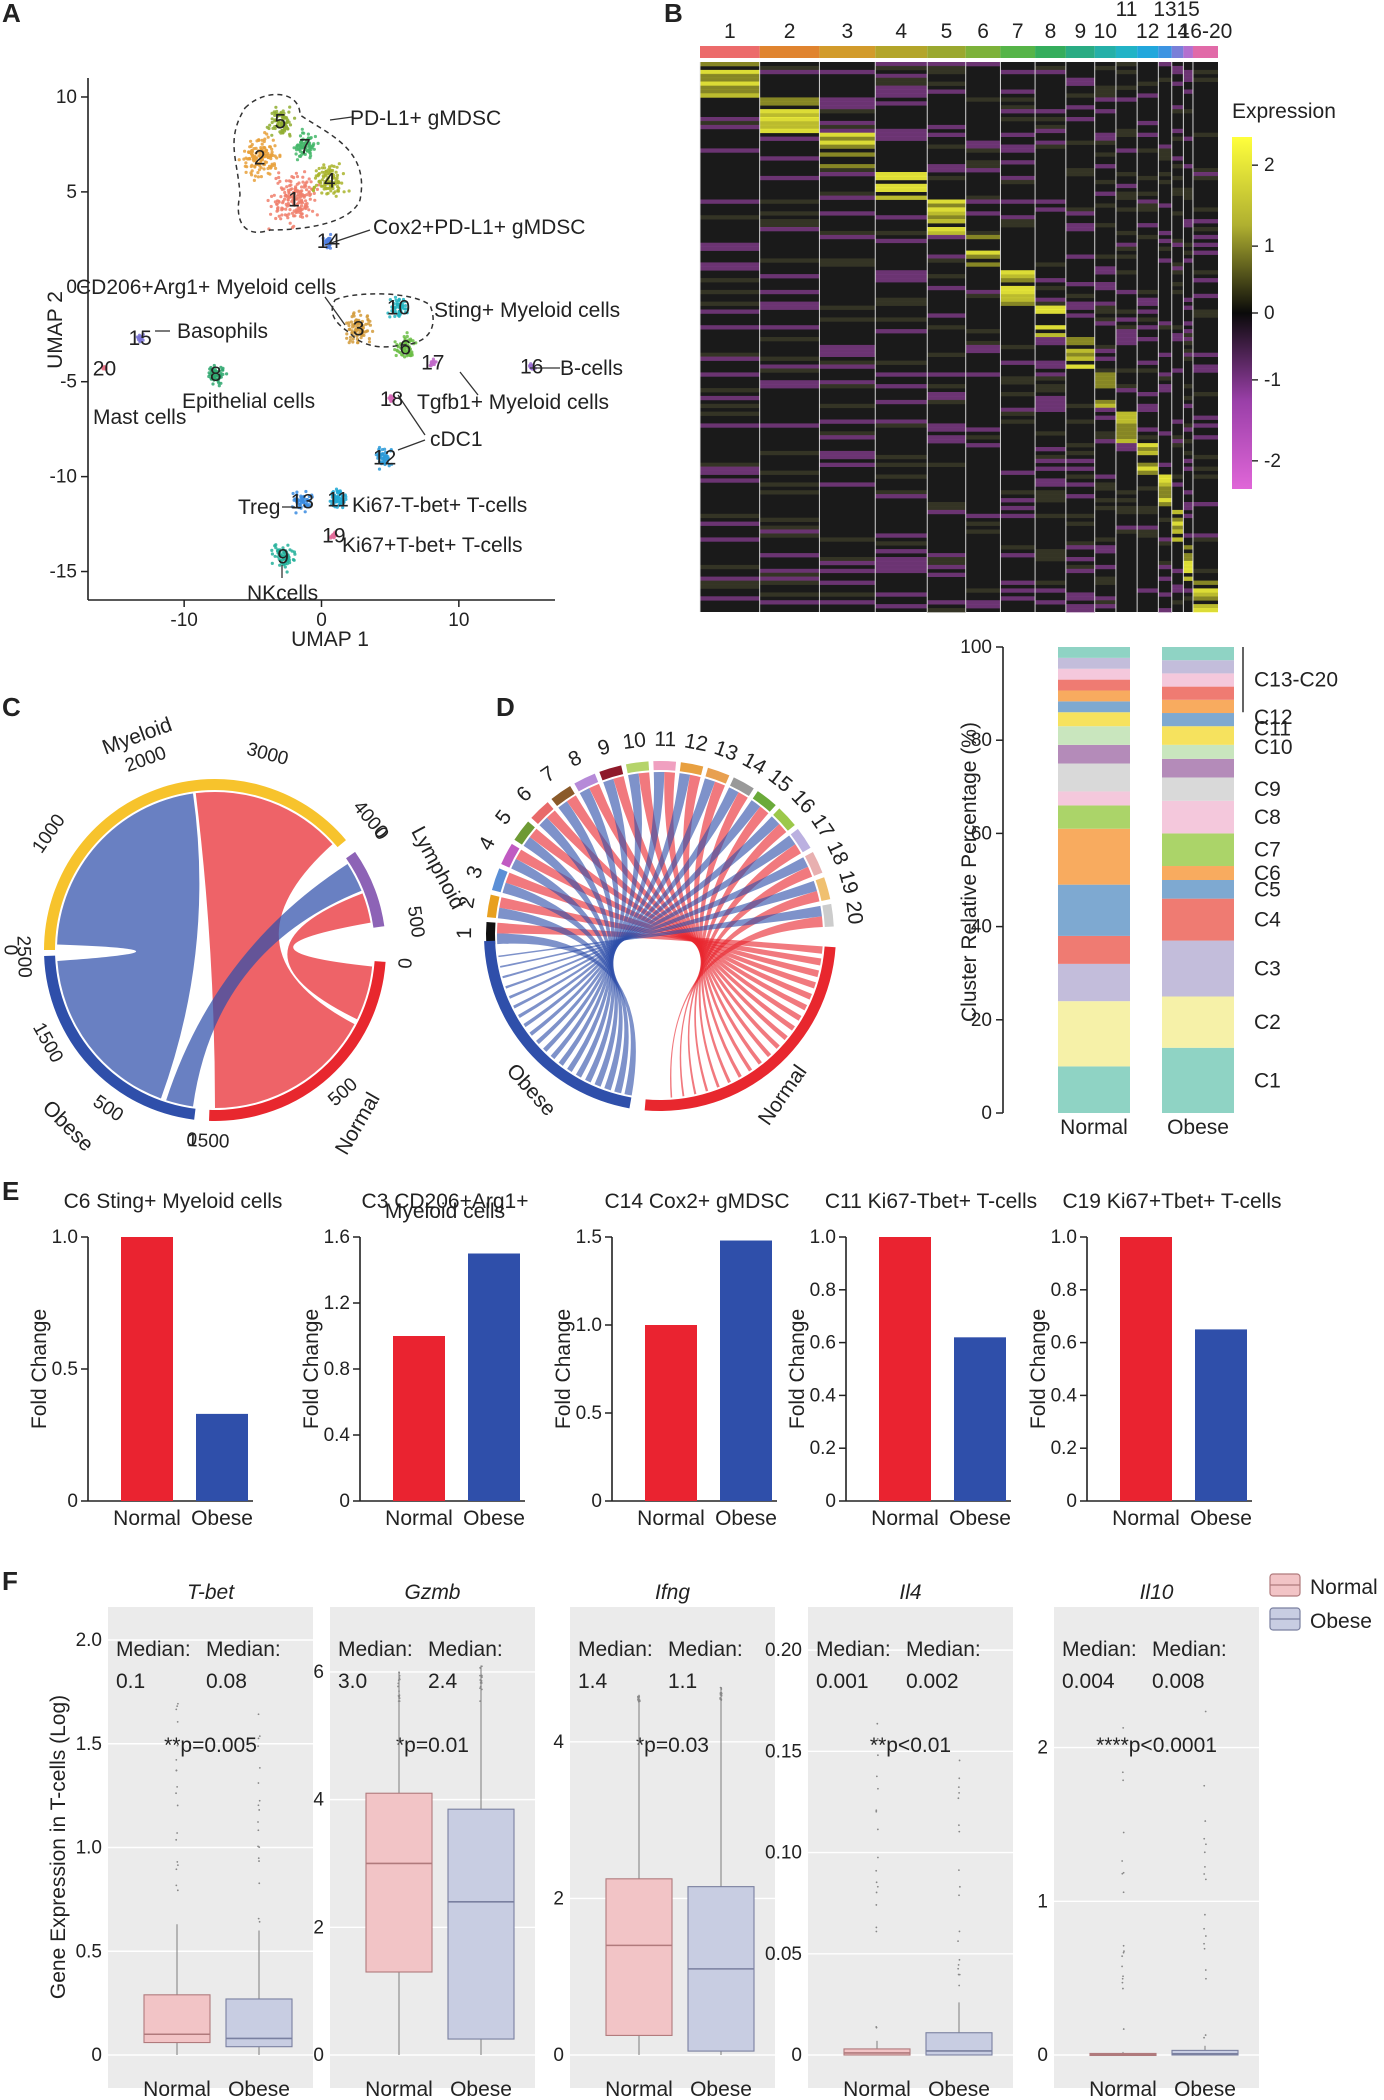  I want to click on stacked-segment-normal-c8, so click(1094, 798).